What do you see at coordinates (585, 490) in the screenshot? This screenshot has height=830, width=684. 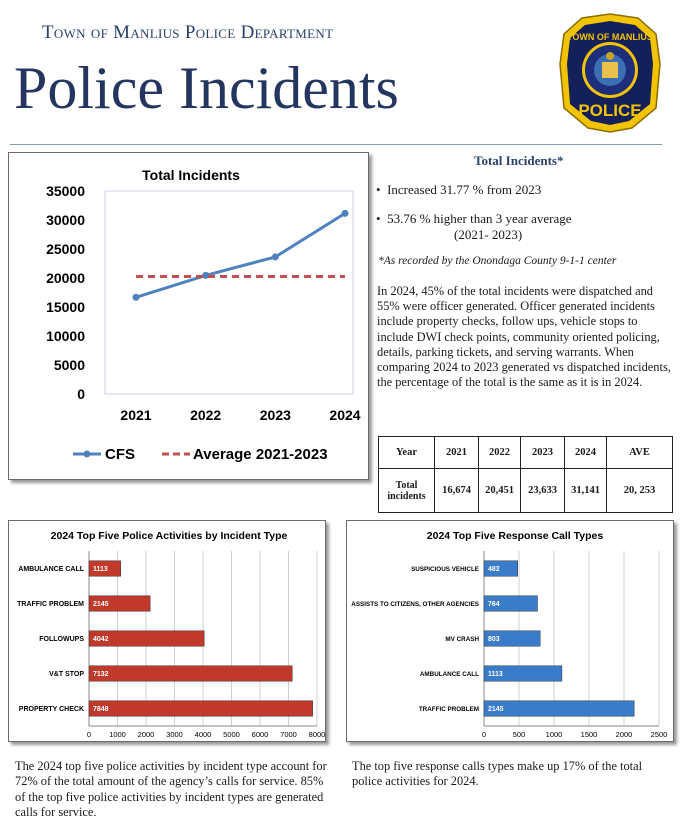 I see `table-cell: 31,141` at bounding box center [585, 490].